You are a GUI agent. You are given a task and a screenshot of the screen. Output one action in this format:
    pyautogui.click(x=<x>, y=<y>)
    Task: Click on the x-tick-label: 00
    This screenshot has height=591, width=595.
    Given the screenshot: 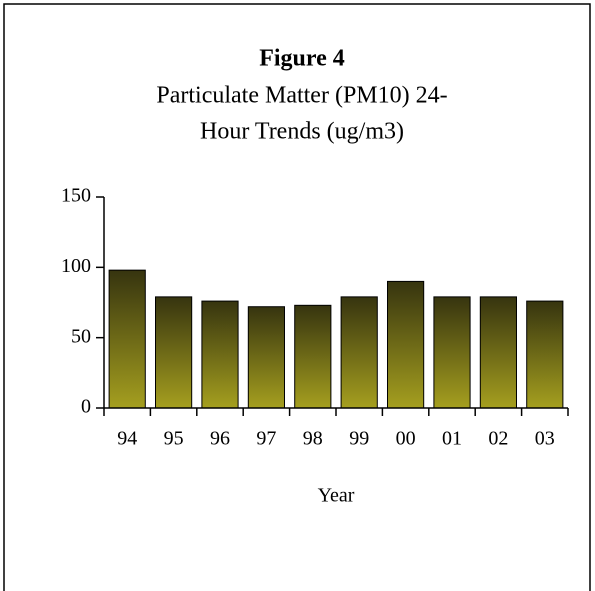 What is the action you would take?
    pyautogui.click(x=406, y=439)
    